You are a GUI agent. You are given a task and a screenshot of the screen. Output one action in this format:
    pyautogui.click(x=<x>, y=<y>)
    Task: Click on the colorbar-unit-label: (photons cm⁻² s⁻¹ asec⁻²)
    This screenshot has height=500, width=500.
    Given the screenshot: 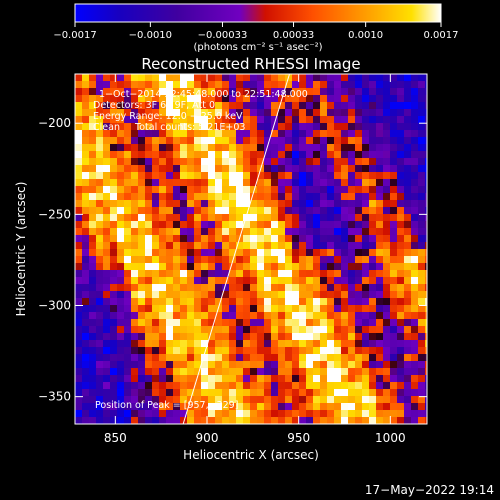 What is the action you would take?
    pyautogui.click(x=257, y=47)
    